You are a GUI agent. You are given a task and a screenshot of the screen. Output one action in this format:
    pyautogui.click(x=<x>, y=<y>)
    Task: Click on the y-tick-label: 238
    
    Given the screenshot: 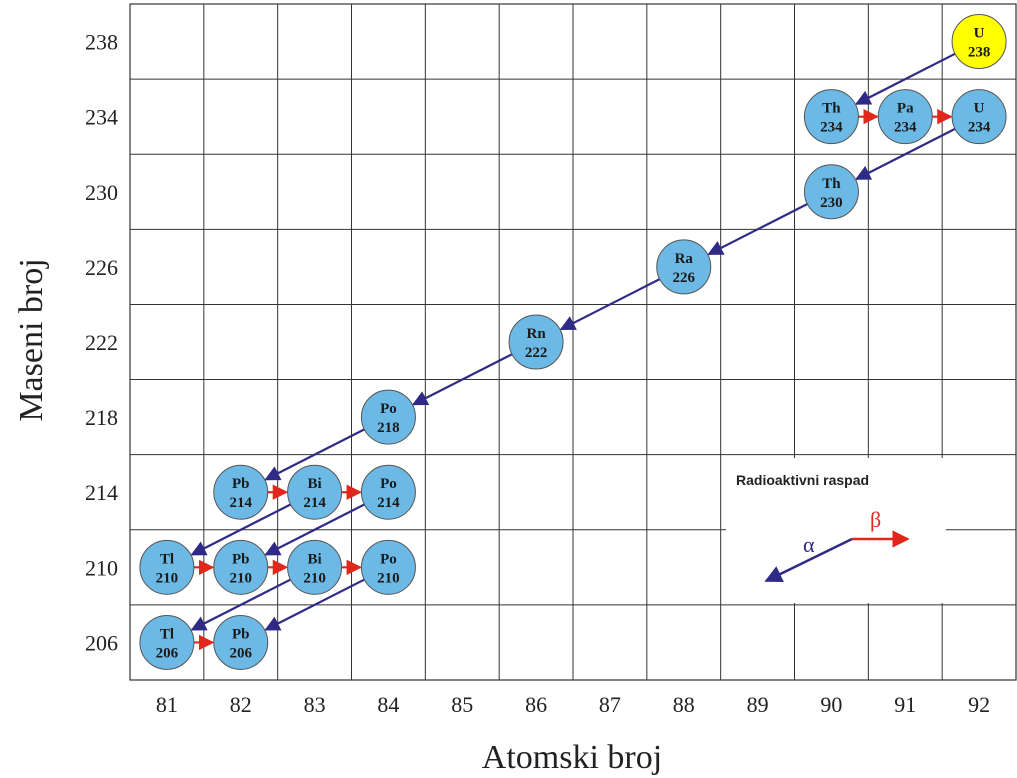 What is the action you would take?
    pyautogui.click(x=101, y=42)
    